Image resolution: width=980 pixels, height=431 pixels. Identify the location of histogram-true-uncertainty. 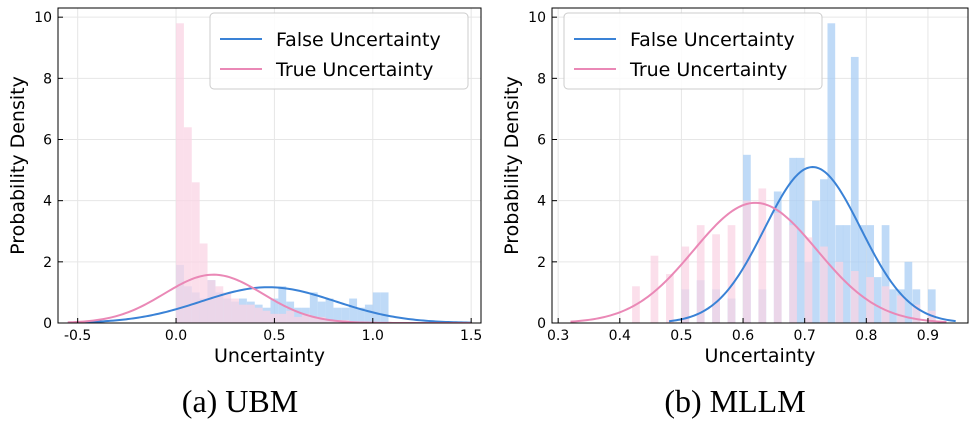
(263, 173).